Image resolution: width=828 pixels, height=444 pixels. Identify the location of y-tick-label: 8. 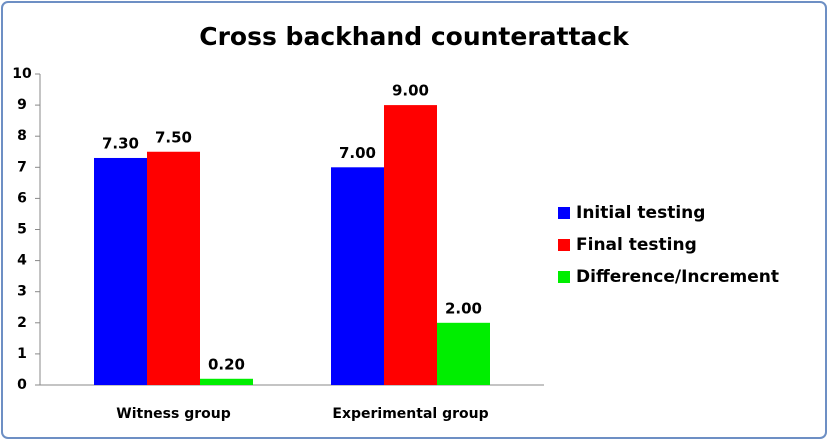
(22, 136).